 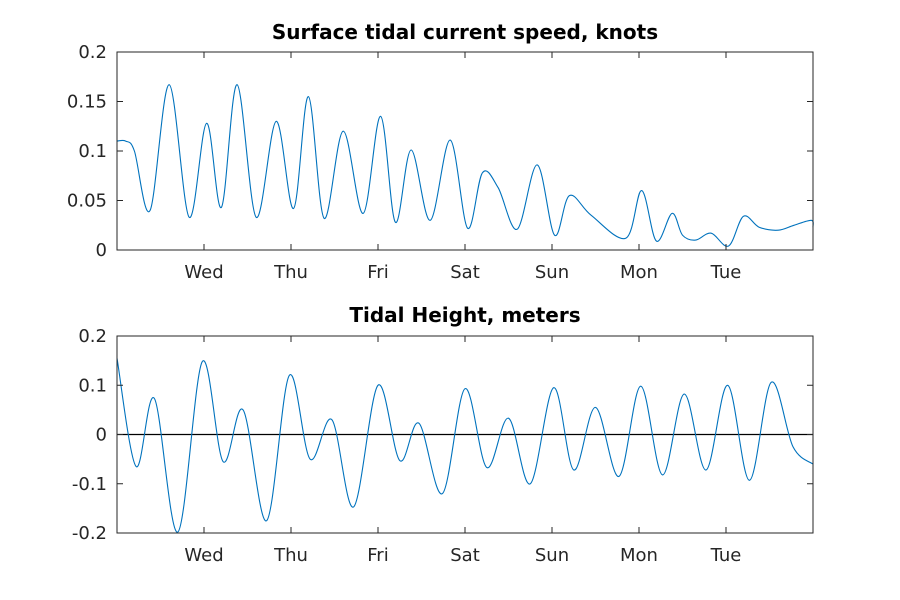 I want to click on chart-title: Surface tidal current speed, knots, so click(x=465, y=32).